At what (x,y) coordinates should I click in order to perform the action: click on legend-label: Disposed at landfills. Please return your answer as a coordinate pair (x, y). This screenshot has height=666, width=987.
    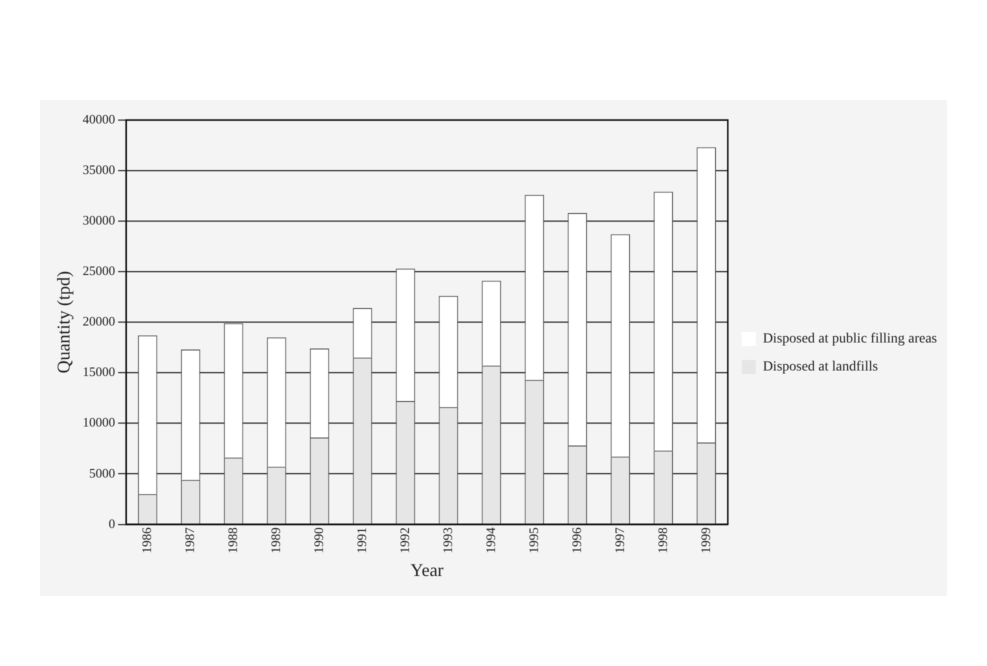
    Looking at the image, I should click on (820, 367).